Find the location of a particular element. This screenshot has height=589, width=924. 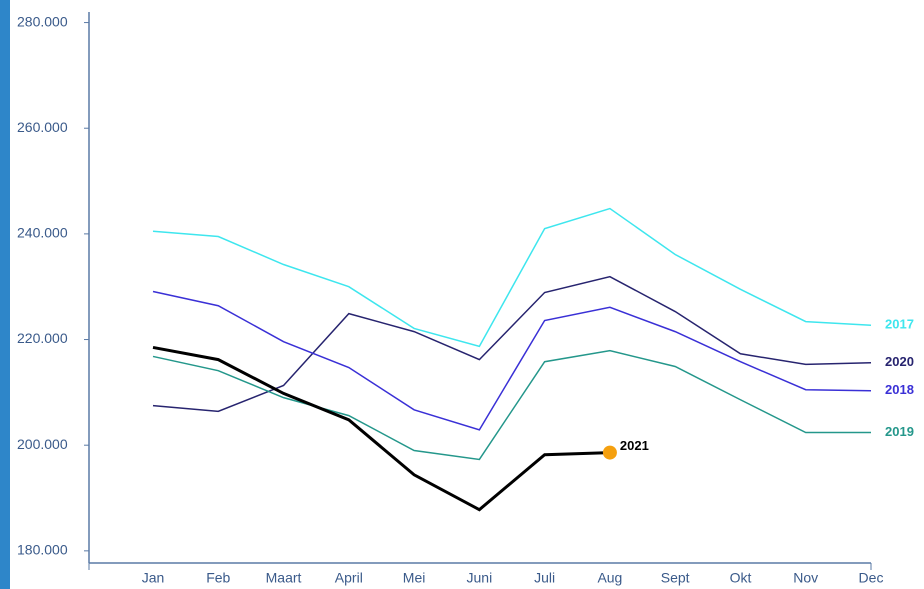

series-label: 2020 is located at coordinates (899, 361).